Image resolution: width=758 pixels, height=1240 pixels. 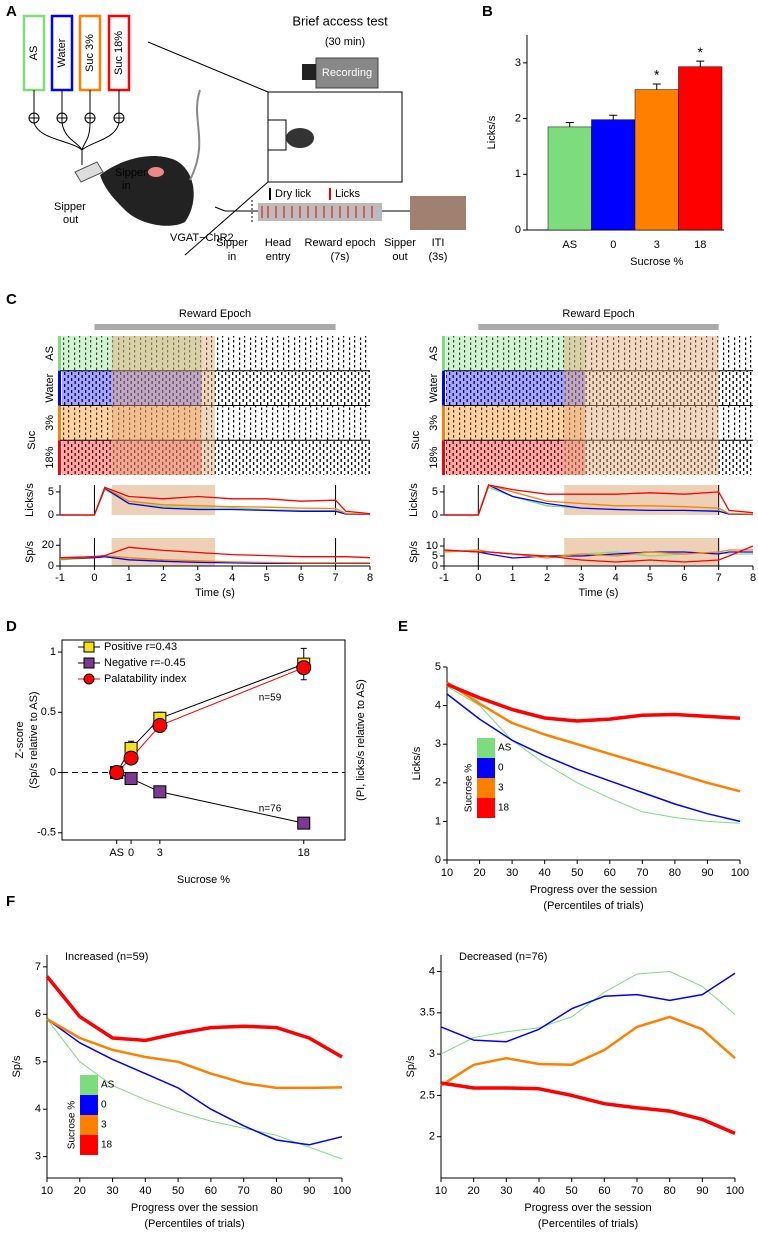 I want to click on y-tick-label: 4, so click(x=438, y=706).